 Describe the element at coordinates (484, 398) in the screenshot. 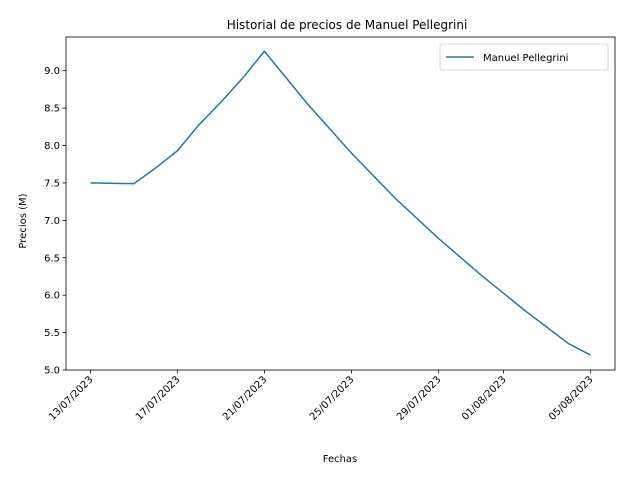

I see `x-tick-label: 01/08/2023` at that location.